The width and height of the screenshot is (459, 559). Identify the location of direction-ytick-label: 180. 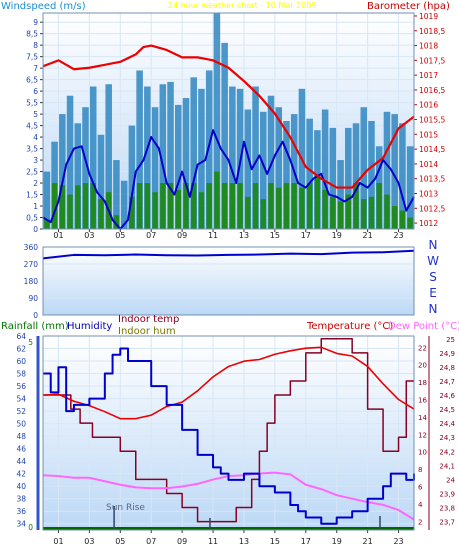
(31, 281).